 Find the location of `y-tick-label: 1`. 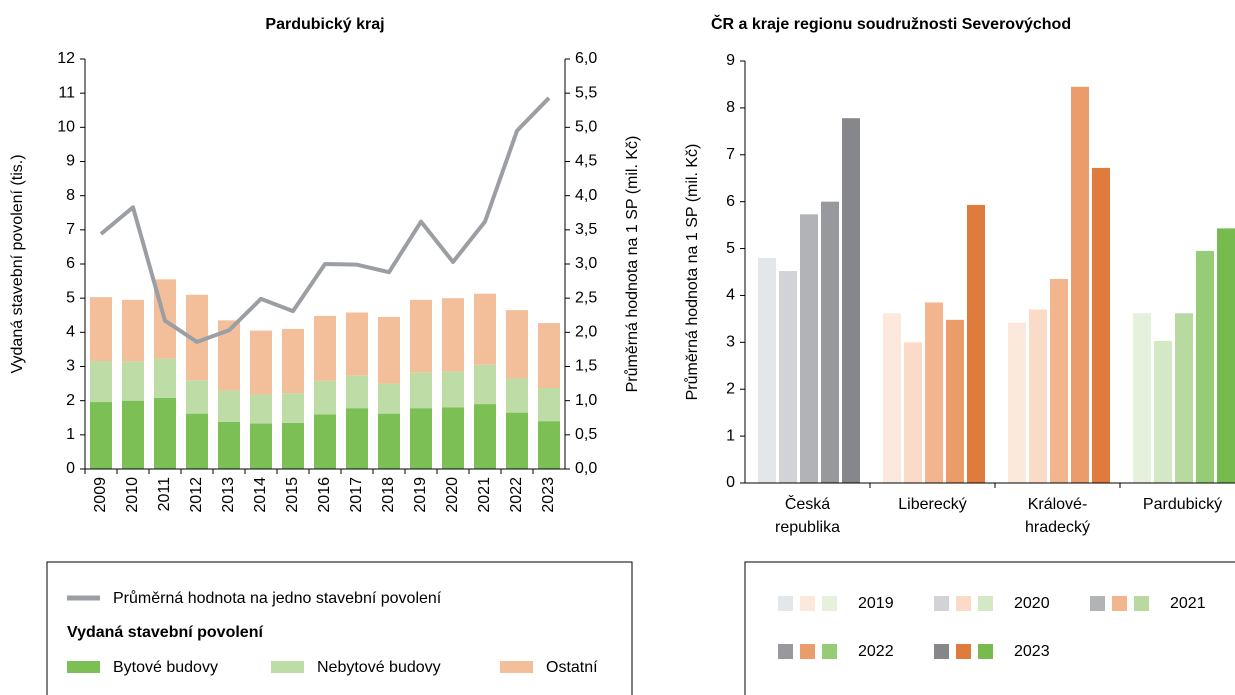

y-tick-label: 1 is located at coordinates (70, 434).